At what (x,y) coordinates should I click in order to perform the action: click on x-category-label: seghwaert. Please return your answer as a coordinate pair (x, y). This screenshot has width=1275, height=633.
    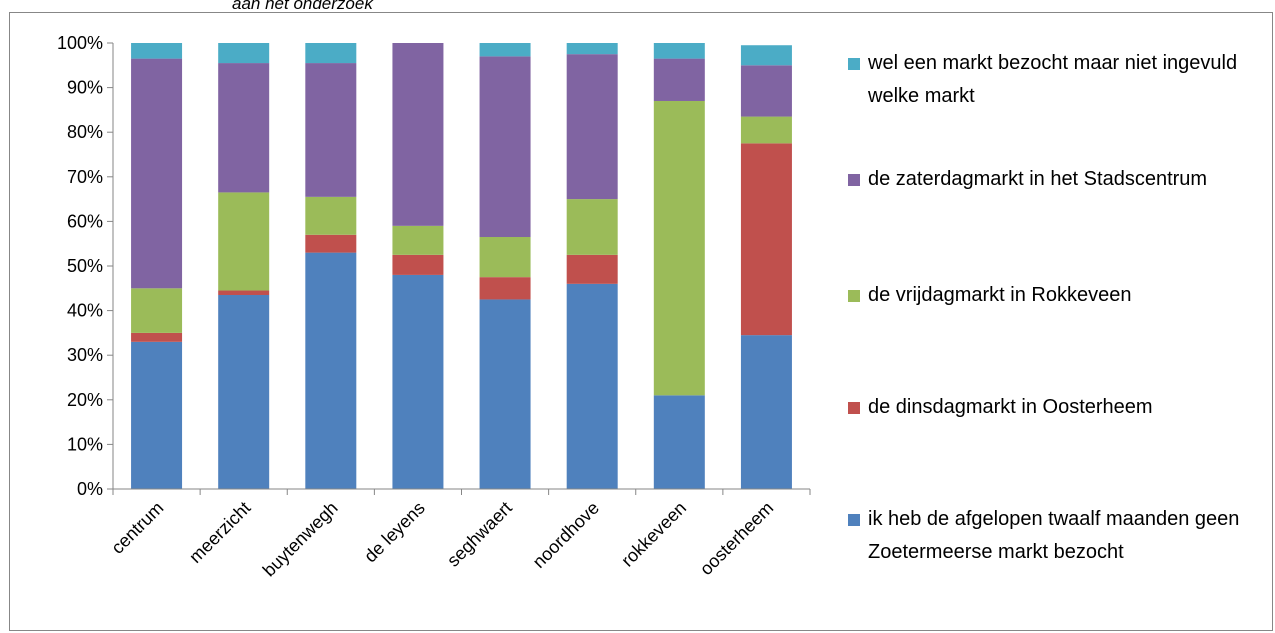
    Looking at the image, I should click on (479, 534).